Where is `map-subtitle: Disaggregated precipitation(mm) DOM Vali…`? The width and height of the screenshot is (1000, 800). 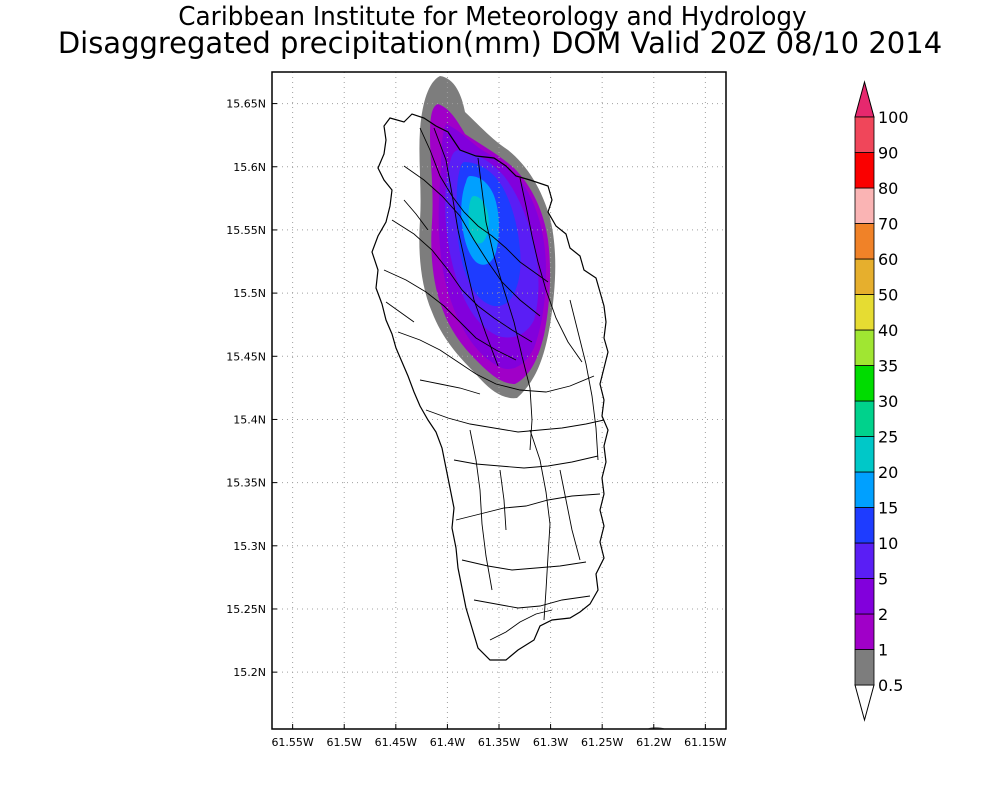
map-subtitle: Disaggregated precipitation(mm) DOM Vali… is located at coordinates (500, 43).